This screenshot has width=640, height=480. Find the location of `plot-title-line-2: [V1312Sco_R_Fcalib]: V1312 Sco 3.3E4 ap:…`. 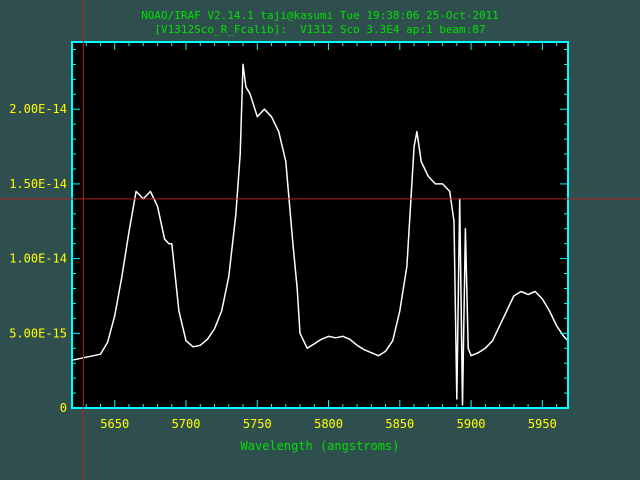

plot-title-line-2: [V1312Sco_R_Fcalib]: V1312 Sco 3.3E4 ap:… is located at coordinates (320, 29).